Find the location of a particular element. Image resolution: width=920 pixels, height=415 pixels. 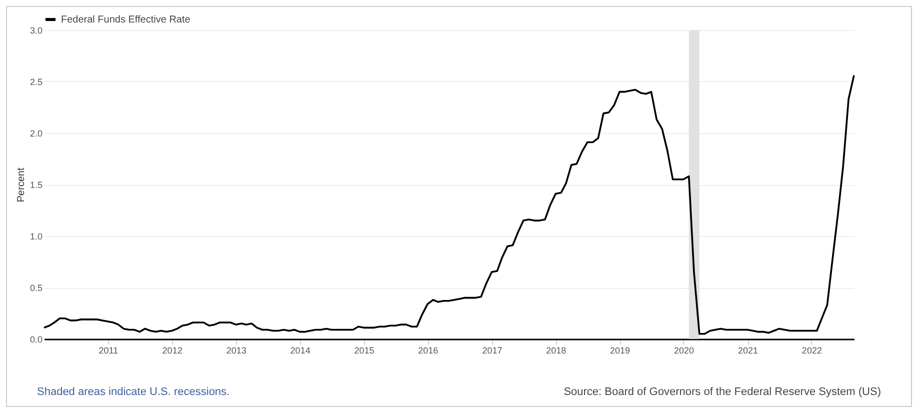

x-tick-label: 2017 is located at coordinates (492, 351).